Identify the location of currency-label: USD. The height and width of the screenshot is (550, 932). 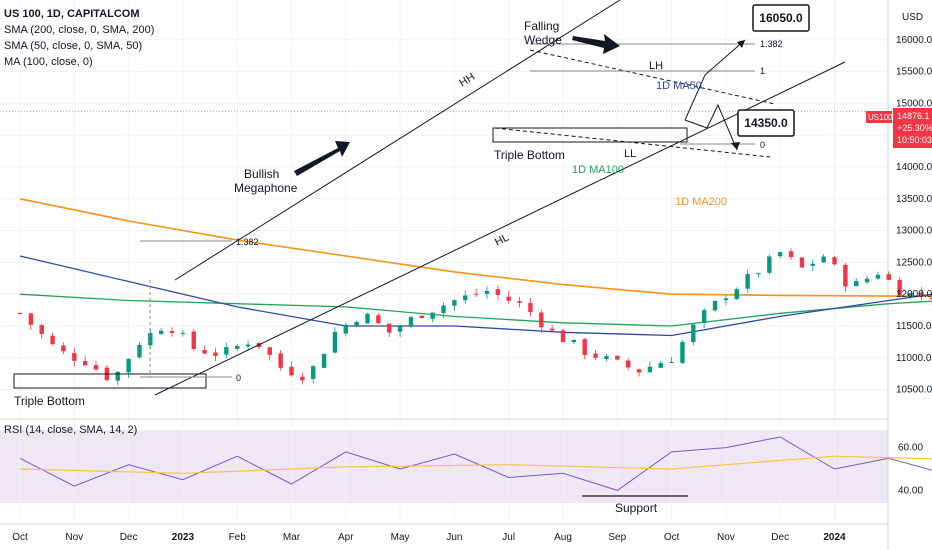
(912, 17).